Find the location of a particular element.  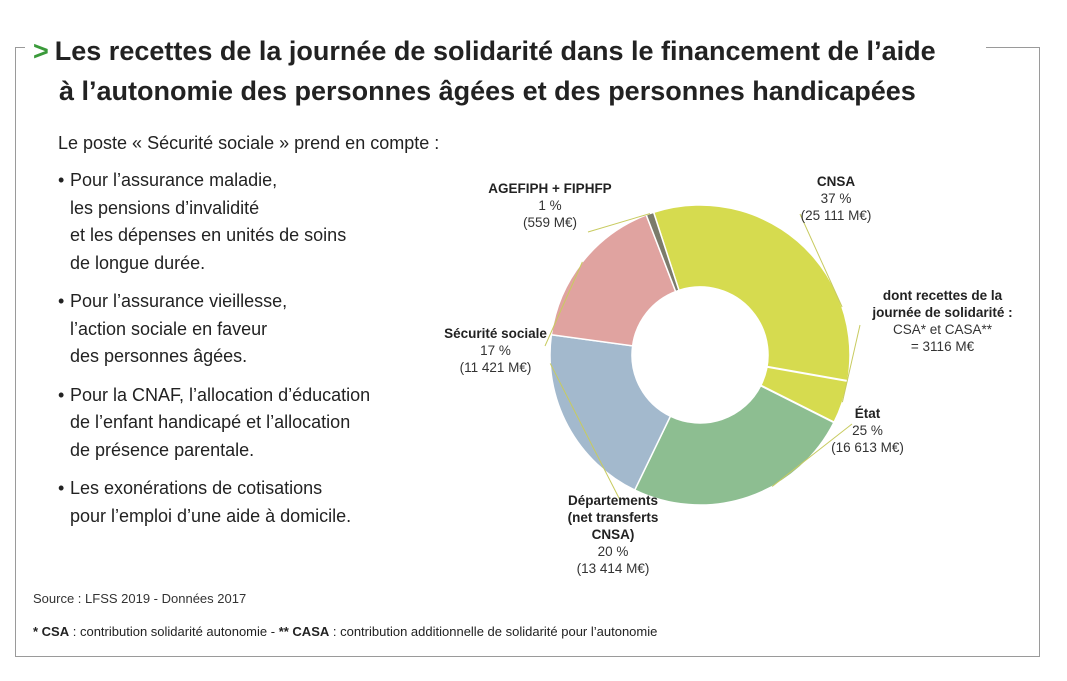

slice-departements is located at coordinates (610, 412).